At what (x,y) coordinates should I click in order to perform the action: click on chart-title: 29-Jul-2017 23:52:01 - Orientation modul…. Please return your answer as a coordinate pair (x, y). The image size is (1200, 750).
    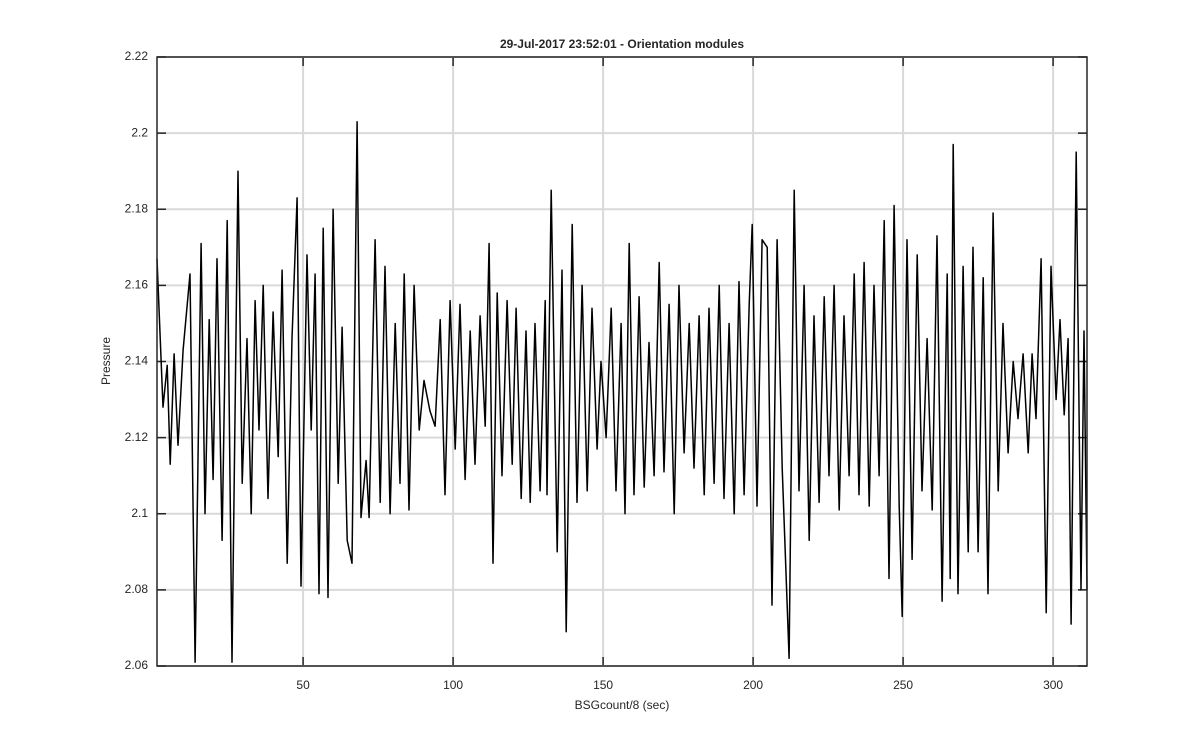
    Looking at the image, I should click on (622, 44).